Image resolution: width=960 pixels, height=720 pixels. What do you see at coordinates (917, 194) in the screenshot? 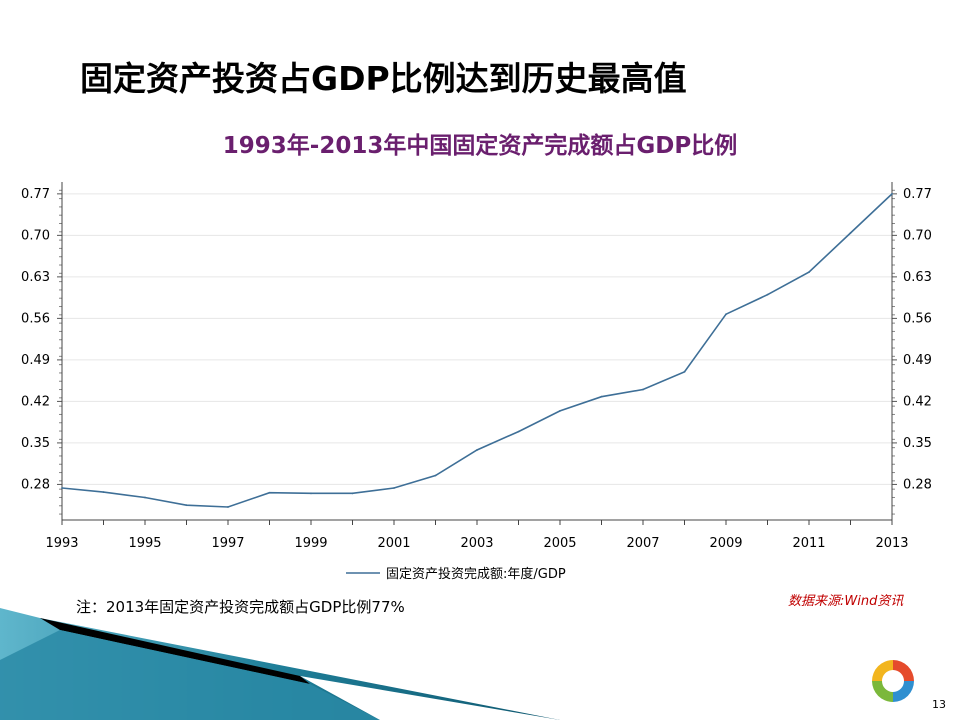
I see `y-tick-label-right: 0.77` at bounding box center [917, 194].